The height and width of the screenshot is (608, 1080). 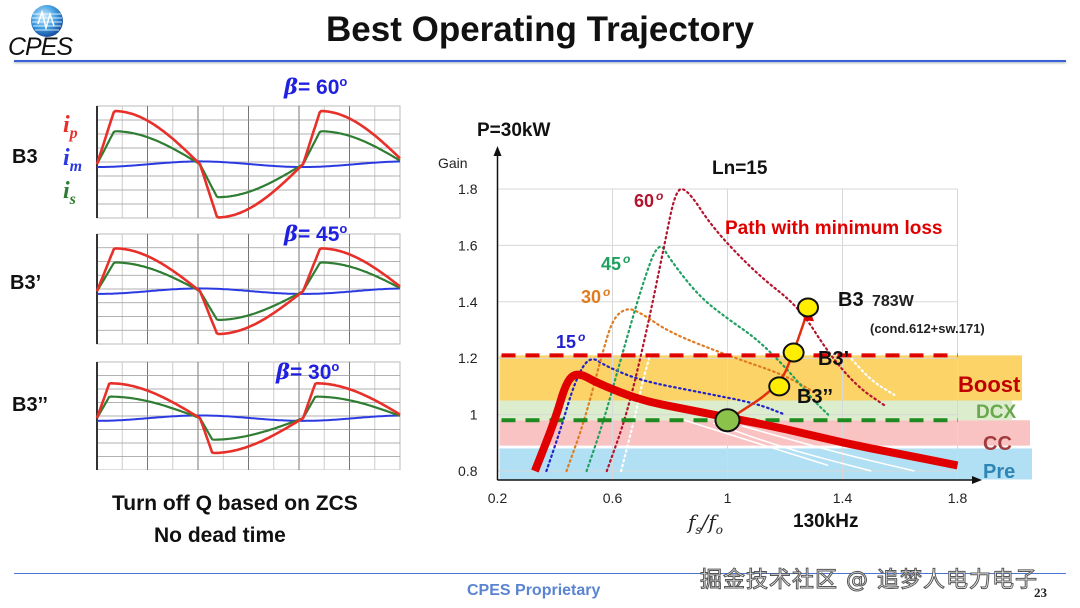 I want to click on header-divider, so click(x=540, y=61).